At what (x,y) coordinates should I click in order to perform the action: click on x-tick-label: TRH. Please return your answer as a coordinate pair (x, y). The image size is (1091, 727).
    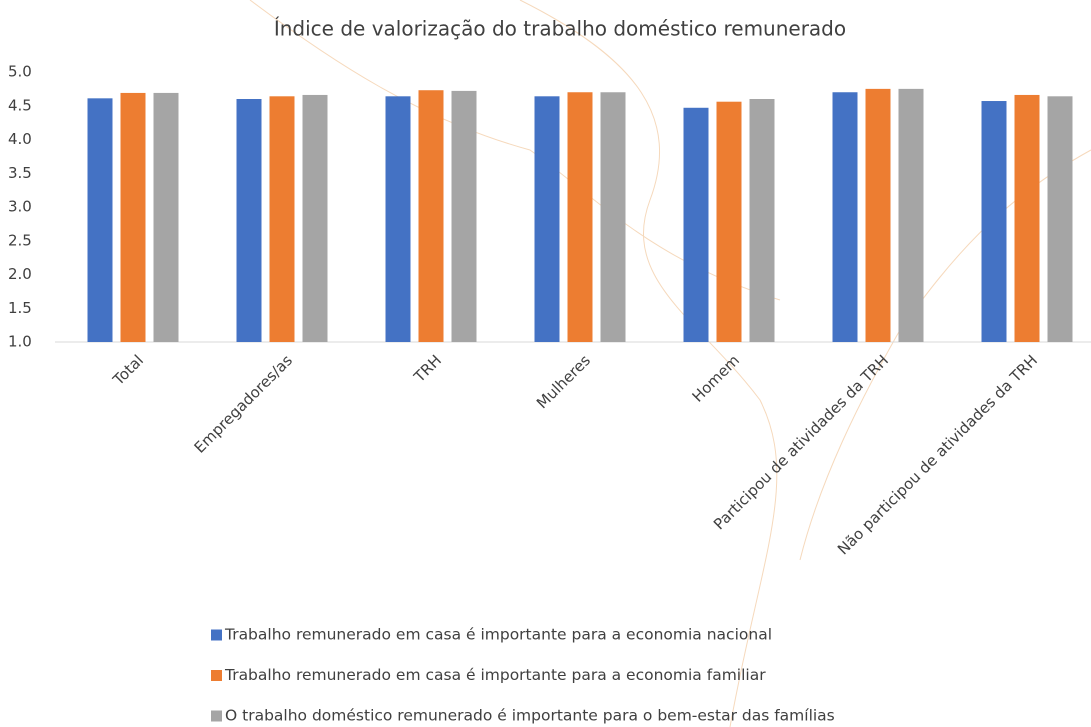
    Looking at the image, I should click on (427, 368).